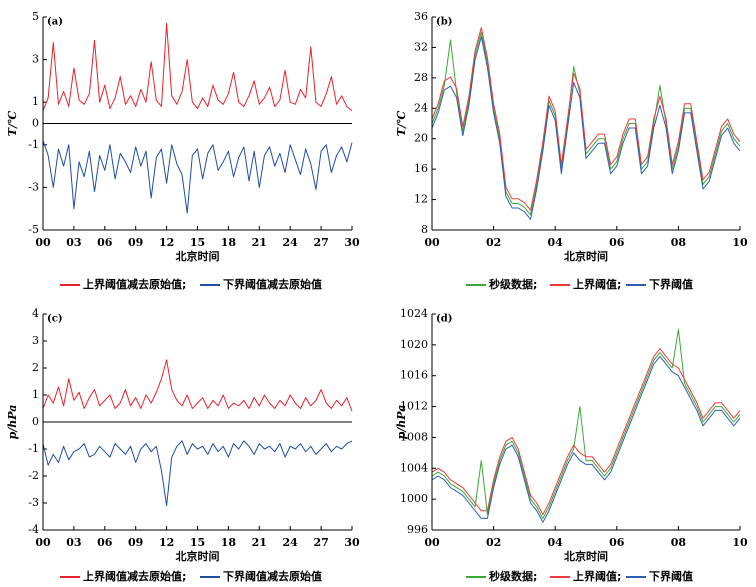 The width and height of the screenshot is (756, 587). Describe the element at coordinates (33, 229) in the screenshot. I see `y-tick-label: -5` at that location.